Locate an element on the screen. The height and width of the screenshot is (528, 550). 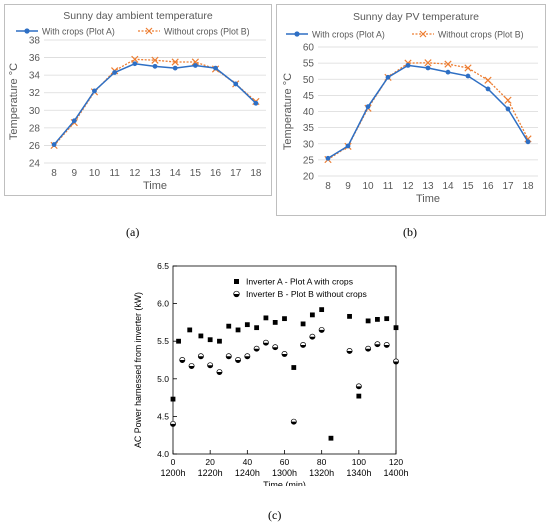
y-axis-label: AC Power harnessed from inverter (kW) is located at coordinates (138, 370).